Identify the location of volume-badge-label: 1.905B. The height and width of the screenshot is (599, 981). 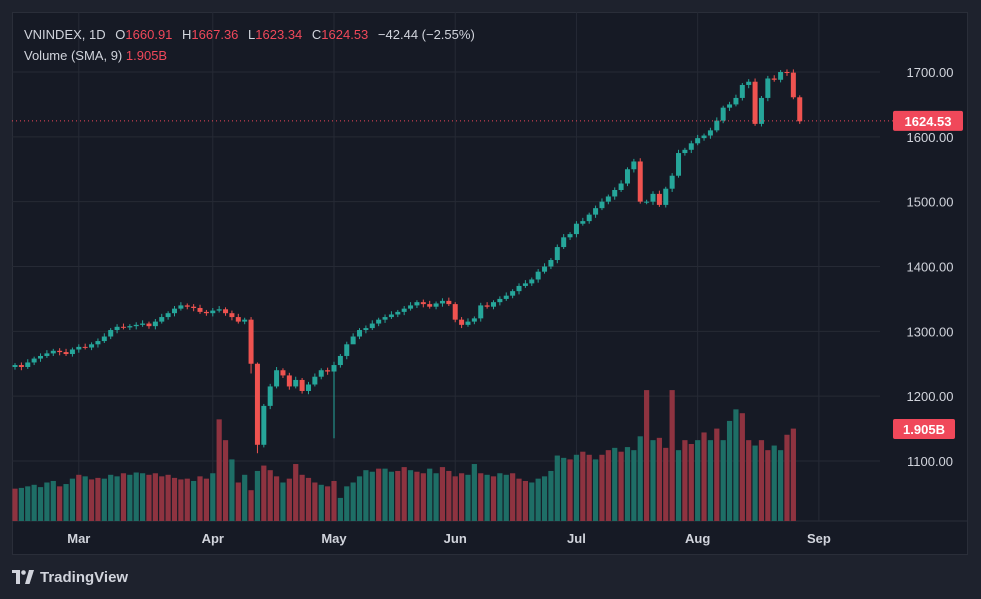
(924, 429).